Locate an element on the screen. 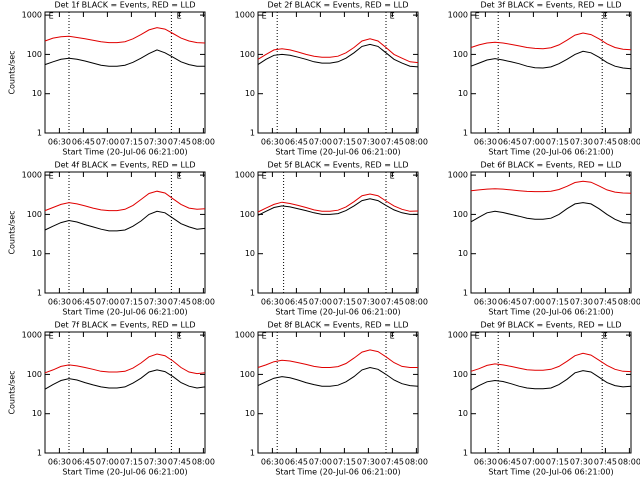  panel-title: Det 9f BLACK = Events, RED = LLD is located at coordinates (550, 325).